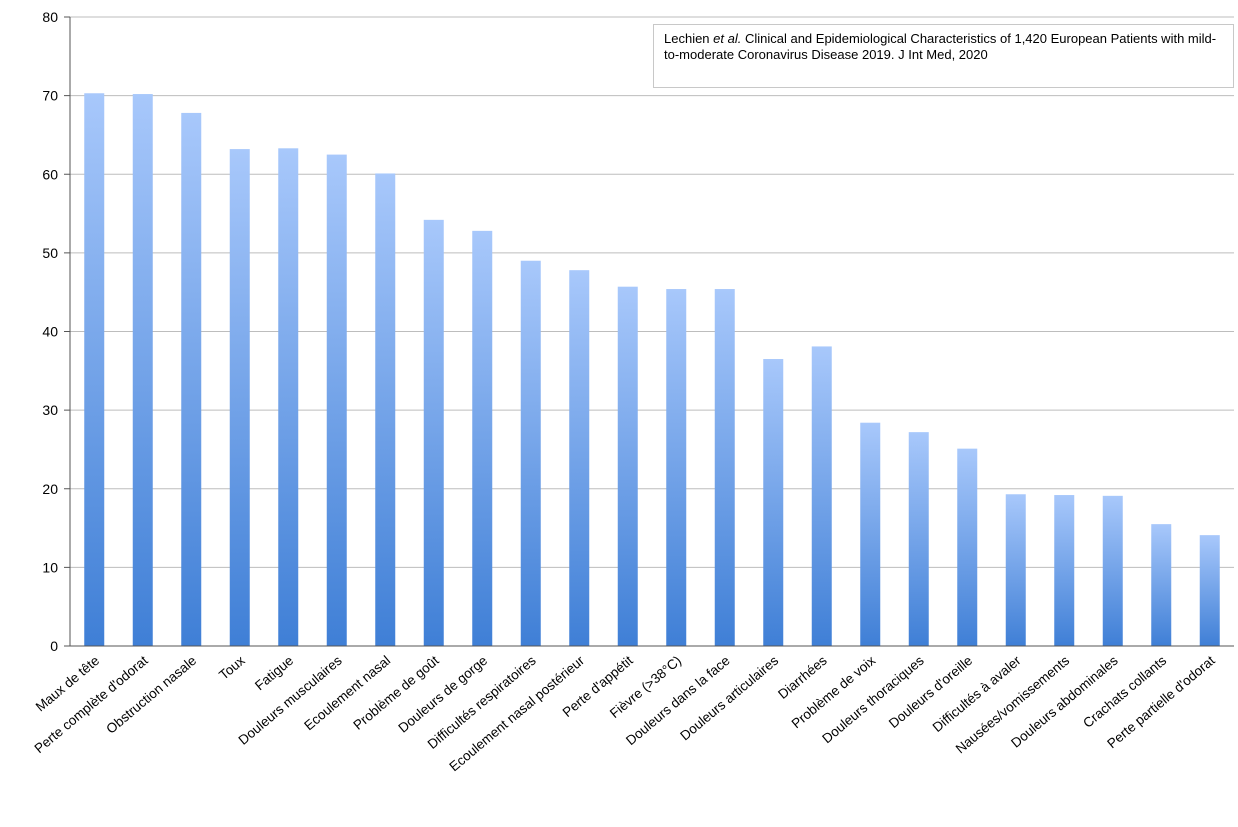 Image resolution: width=1238 pixels, height=827 pixels. What do you see at coordinates (50, 410) in the screenshot?
I see `y-tick-label: 30` at bounding box center [50, 410].